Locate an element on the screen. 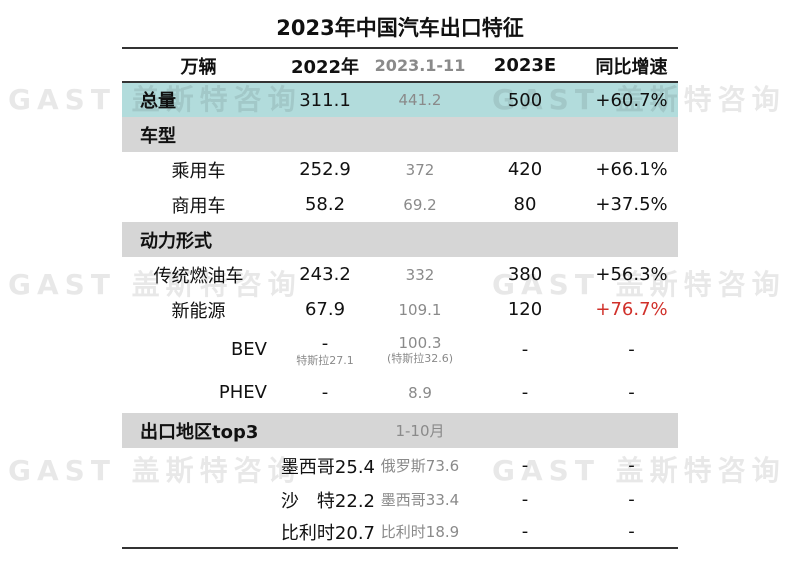 This screenshot has width=800, height=565. row-label: 传统燃油车 is located at coordinates (198, 274).